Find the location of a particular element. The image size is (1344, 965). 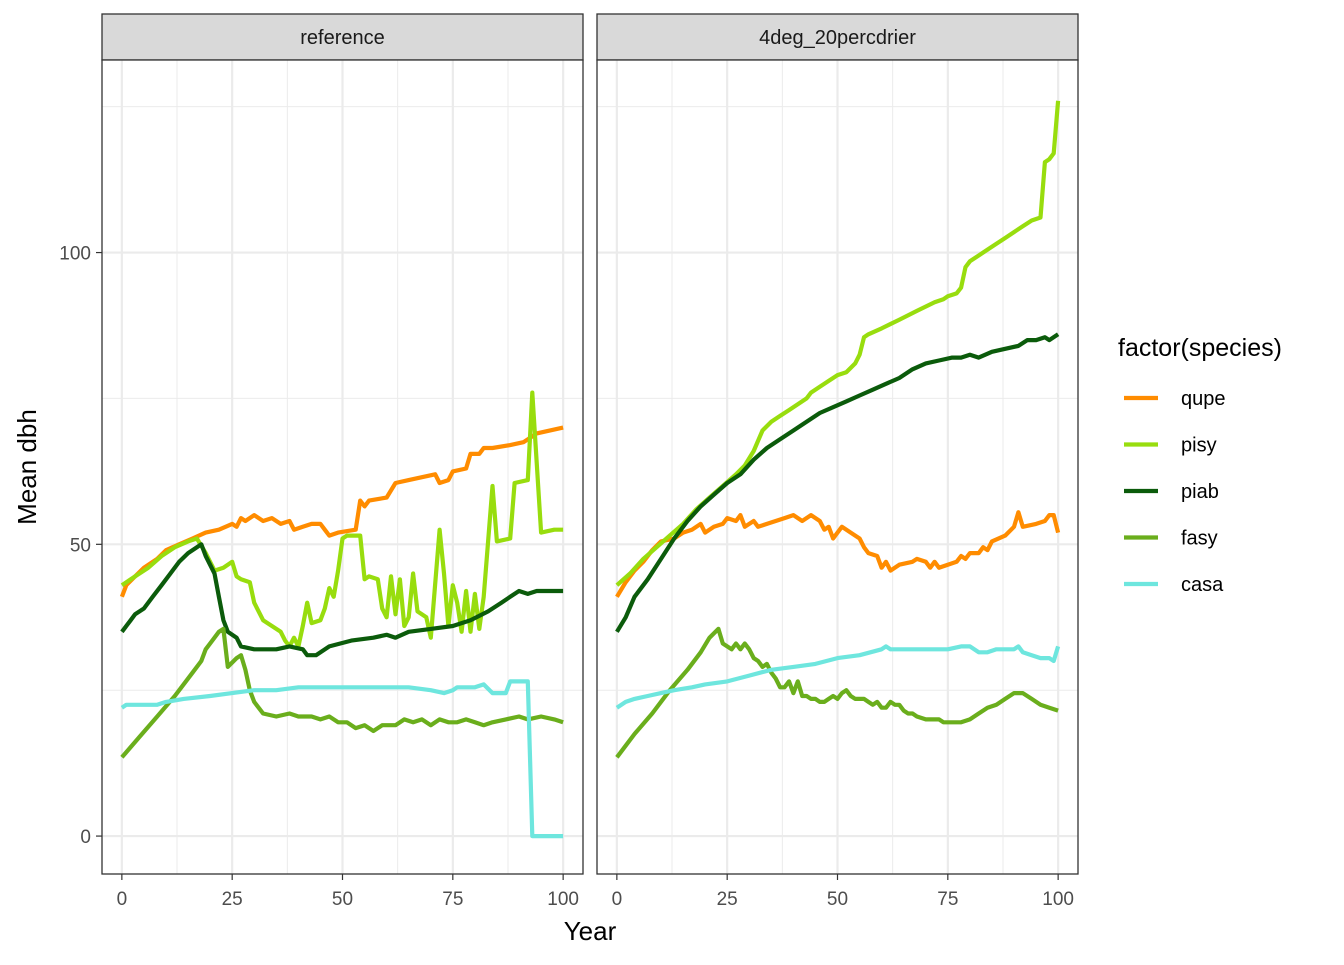

legend-label-pisy: pisy is located at coordinates (1199, 446).